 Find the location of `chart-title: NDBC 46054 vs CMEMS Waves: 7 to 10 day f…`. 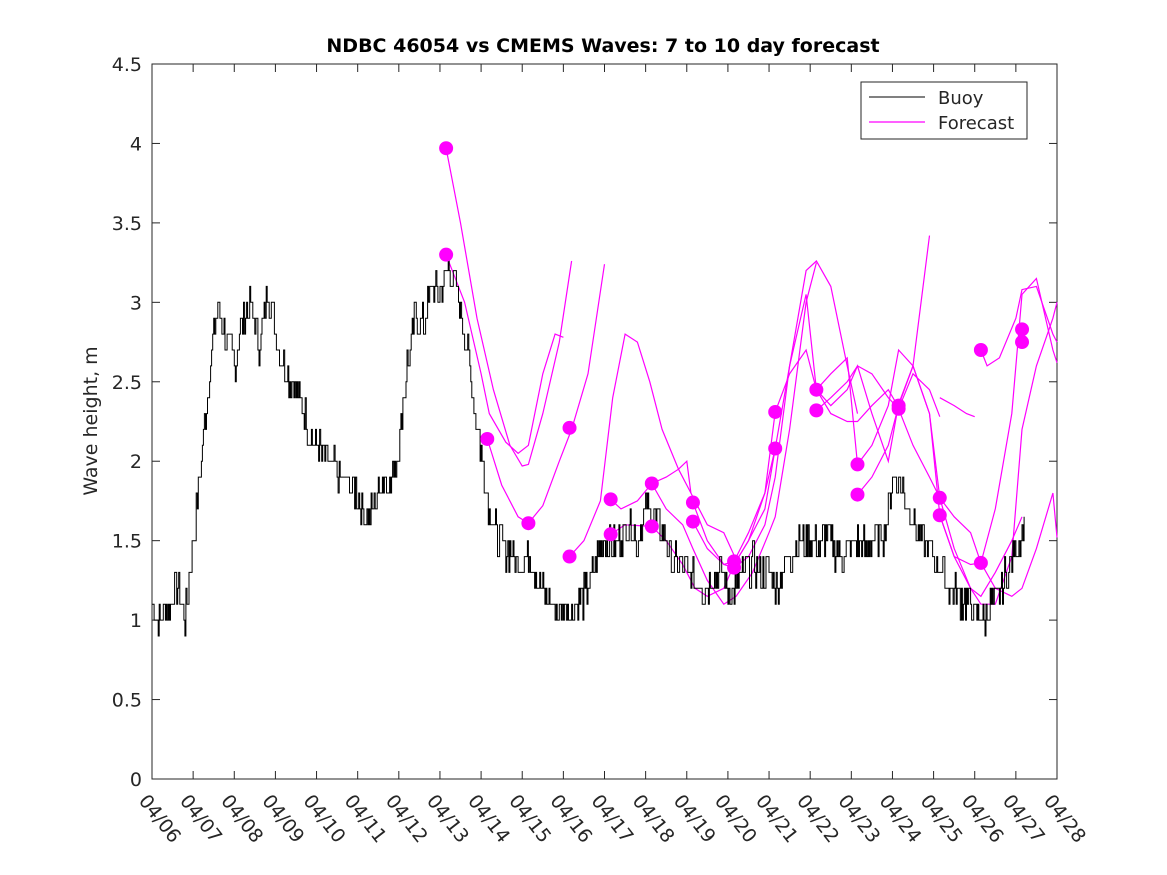

chart-title: NDBC 46054 vs CMEMS Waves: 7 to 10 day f… is located at coordinates (602, 46).